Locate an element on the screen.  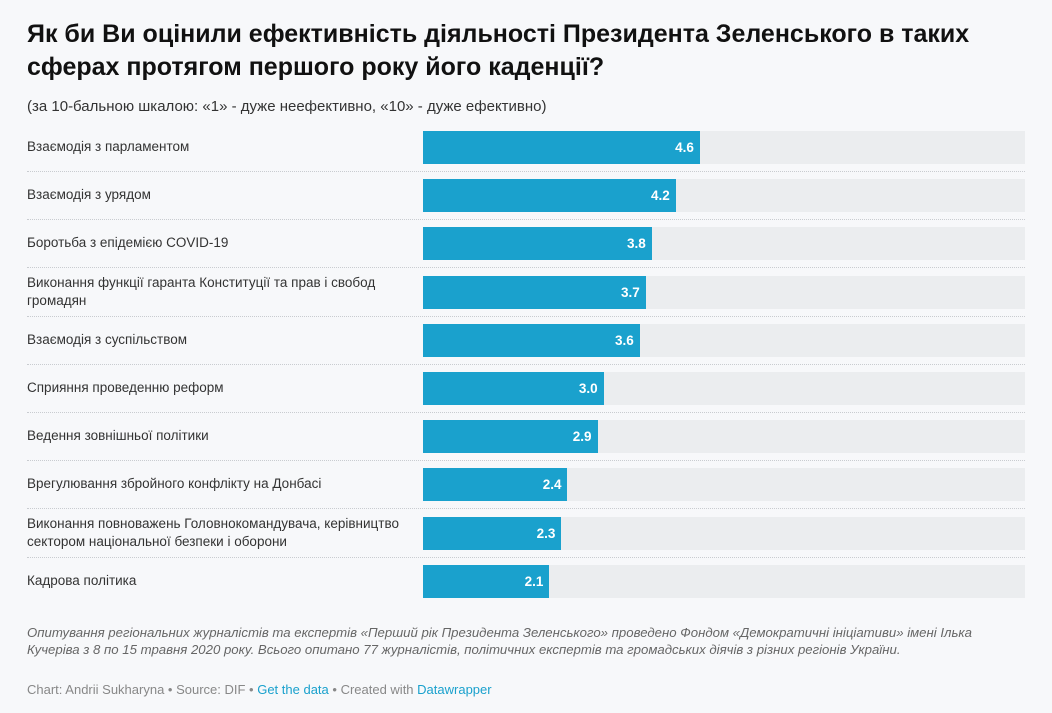
value-label: 4.6 is located at coordinates (684, 147).